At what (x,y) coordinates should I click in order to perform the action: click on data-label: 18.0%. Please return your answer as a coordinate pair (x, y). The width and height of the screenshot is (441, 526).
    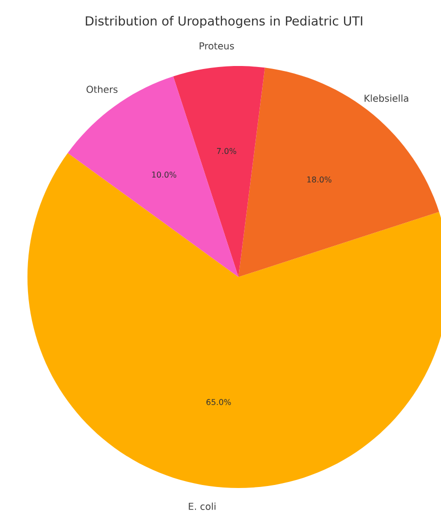
    Looking at the image, I should click on (319, 179).